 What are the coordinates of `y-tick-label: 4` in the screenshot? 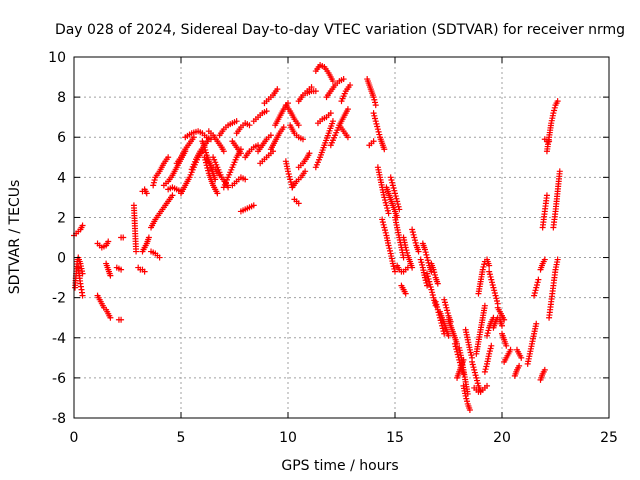 It's located at (61, 178).